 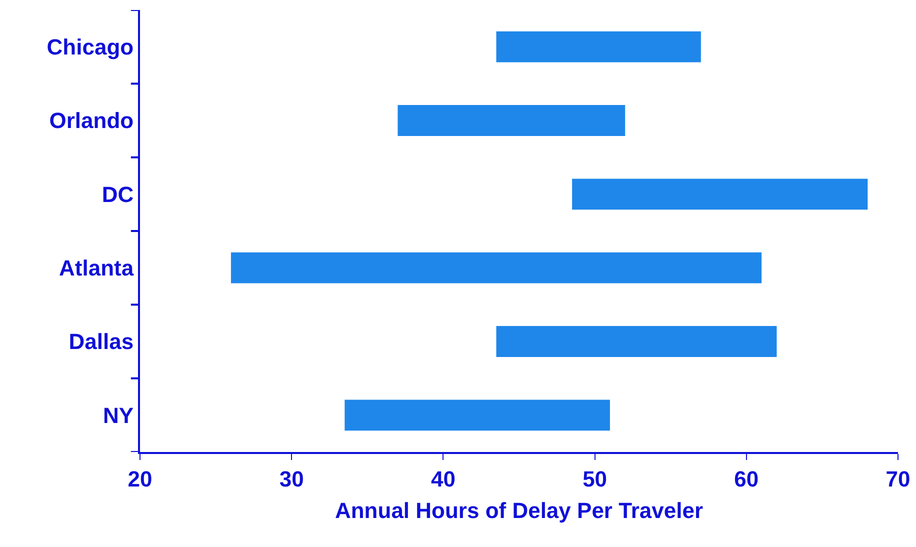 What do you see at coordinates (291, 479) in the screenshot?
I see `x-tick-label: 30` at bounding box center [291, 479].